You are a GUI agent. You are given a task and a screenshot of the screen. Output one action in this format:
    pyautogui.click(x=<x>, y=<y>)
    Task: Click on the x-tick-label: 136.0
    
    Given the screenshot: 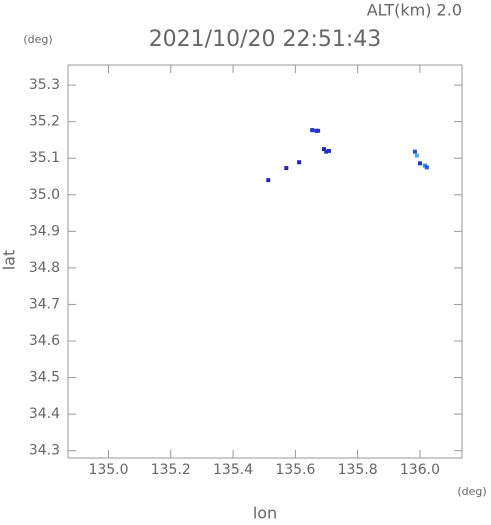 What is the action you would take?
    pyautogui.click(x=420, y=470)
    